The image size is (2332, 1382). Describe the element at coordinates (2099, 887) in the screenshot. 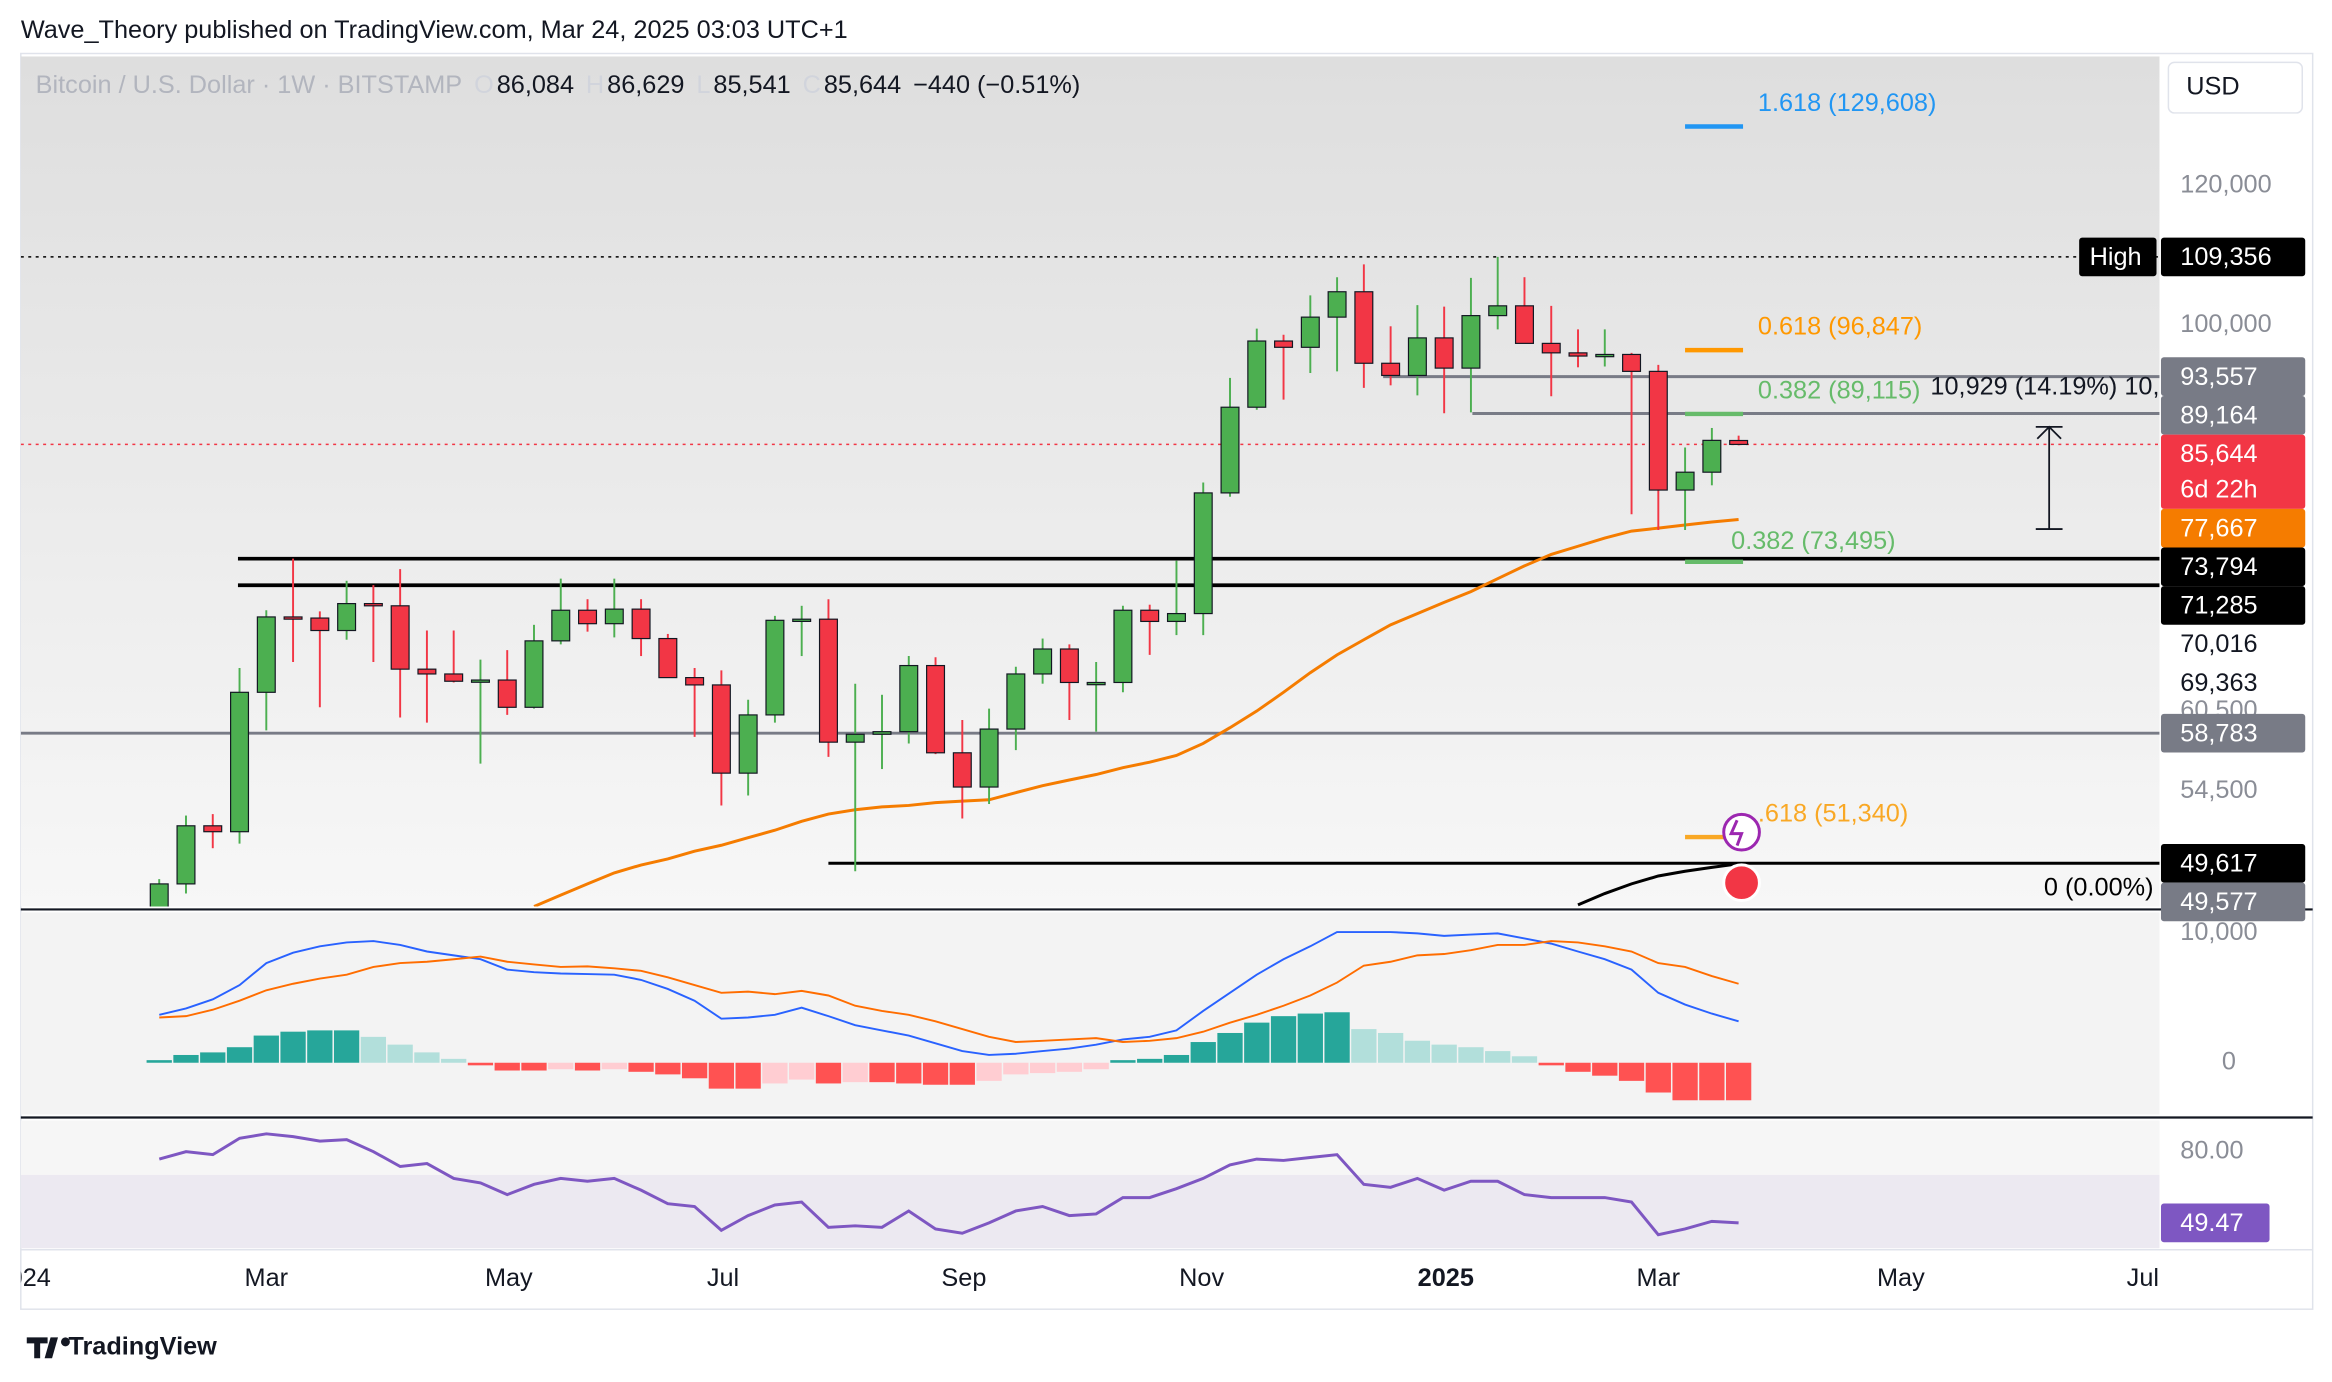

I see `fib-label: 0 (0.00%)` at that location.